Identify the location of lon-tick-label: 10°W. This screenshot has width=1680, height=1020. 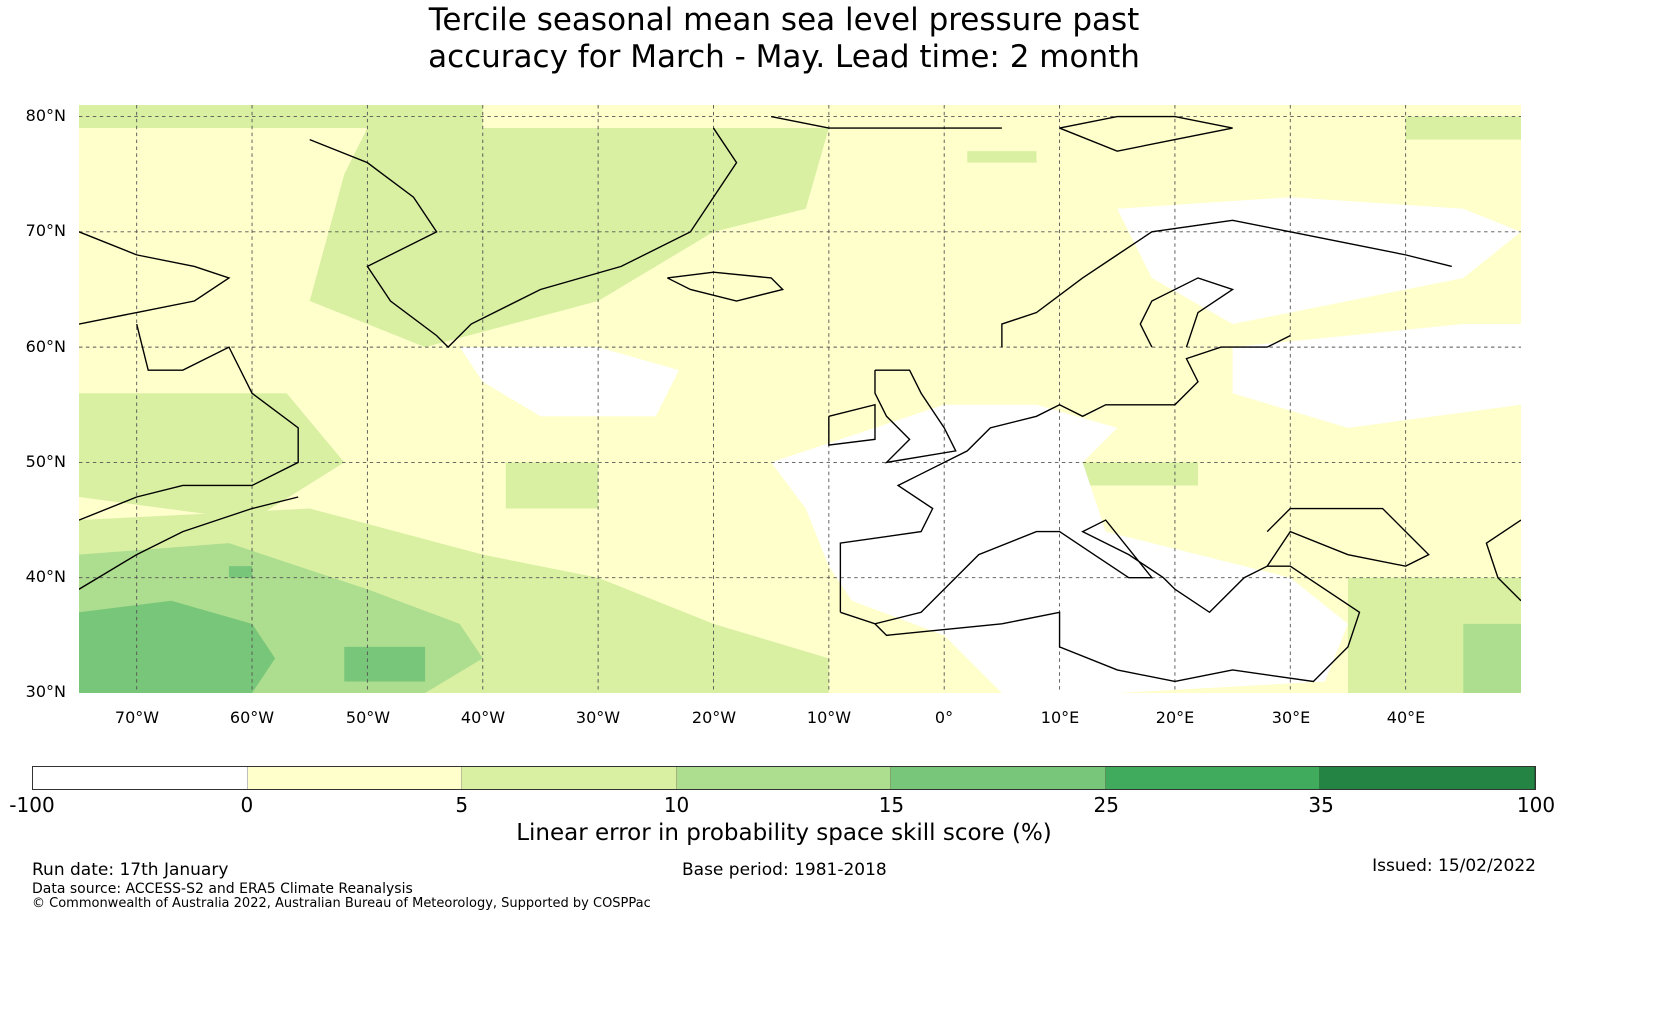
(829, 717).